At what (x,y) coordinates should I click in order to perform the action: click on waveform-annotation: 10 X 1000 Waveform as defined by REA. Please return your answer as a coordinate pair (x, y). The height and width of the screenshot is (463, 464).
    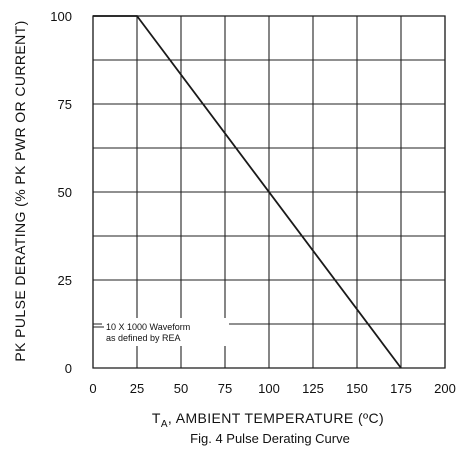
    Looking at the image, I should click on (161, 332).